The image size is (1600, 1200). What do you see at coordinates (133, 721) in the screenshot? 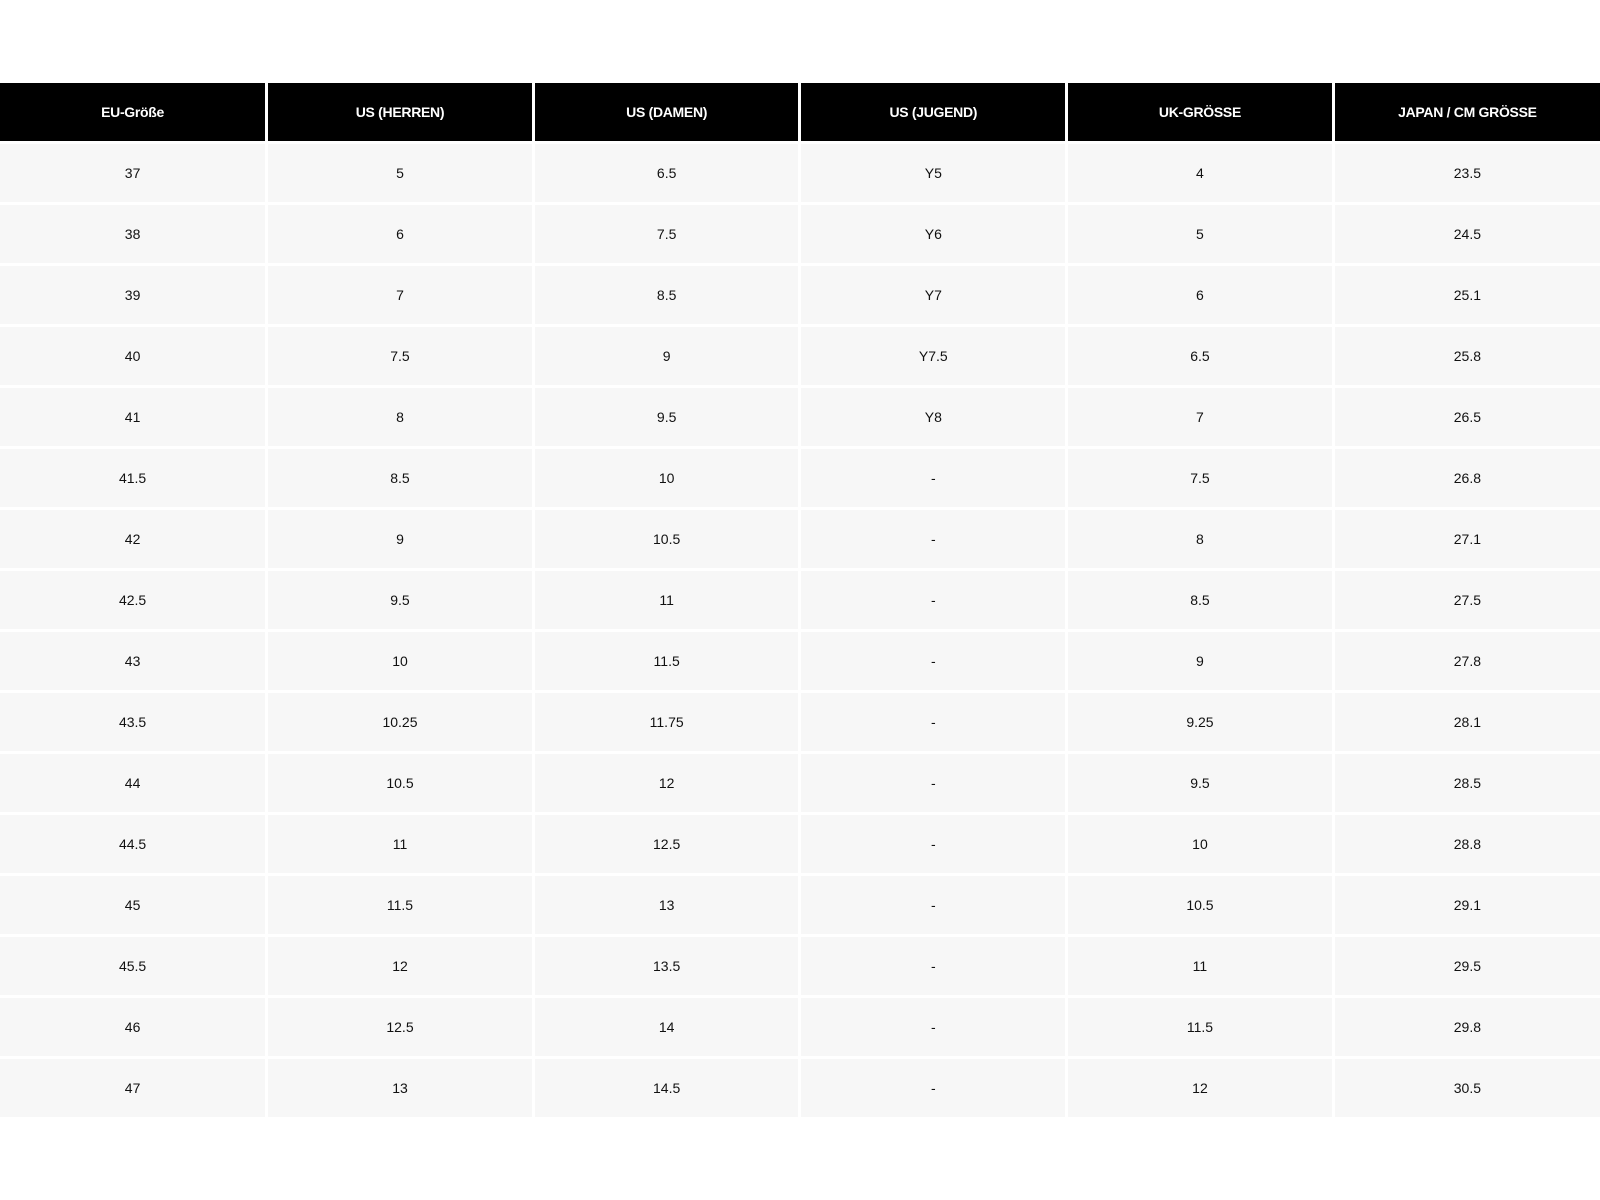
I see `table-cell: 43.5` at bounding box center [133, 721].